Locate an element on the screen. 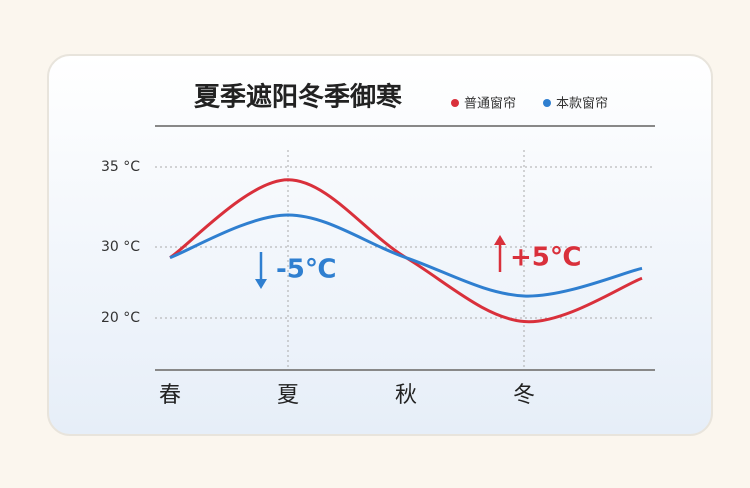 The width and height of the screenshot is (750, 488). x-tick-label: 冬 is located at coordinates (524, 395).